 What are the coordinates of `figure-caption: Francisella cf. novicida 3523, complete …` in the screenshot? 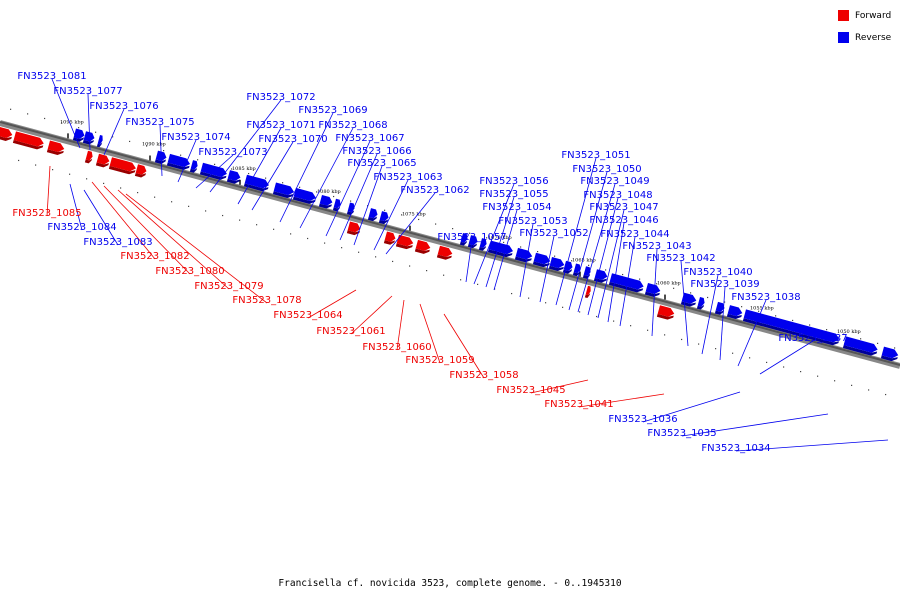 It's located at (450, 583).